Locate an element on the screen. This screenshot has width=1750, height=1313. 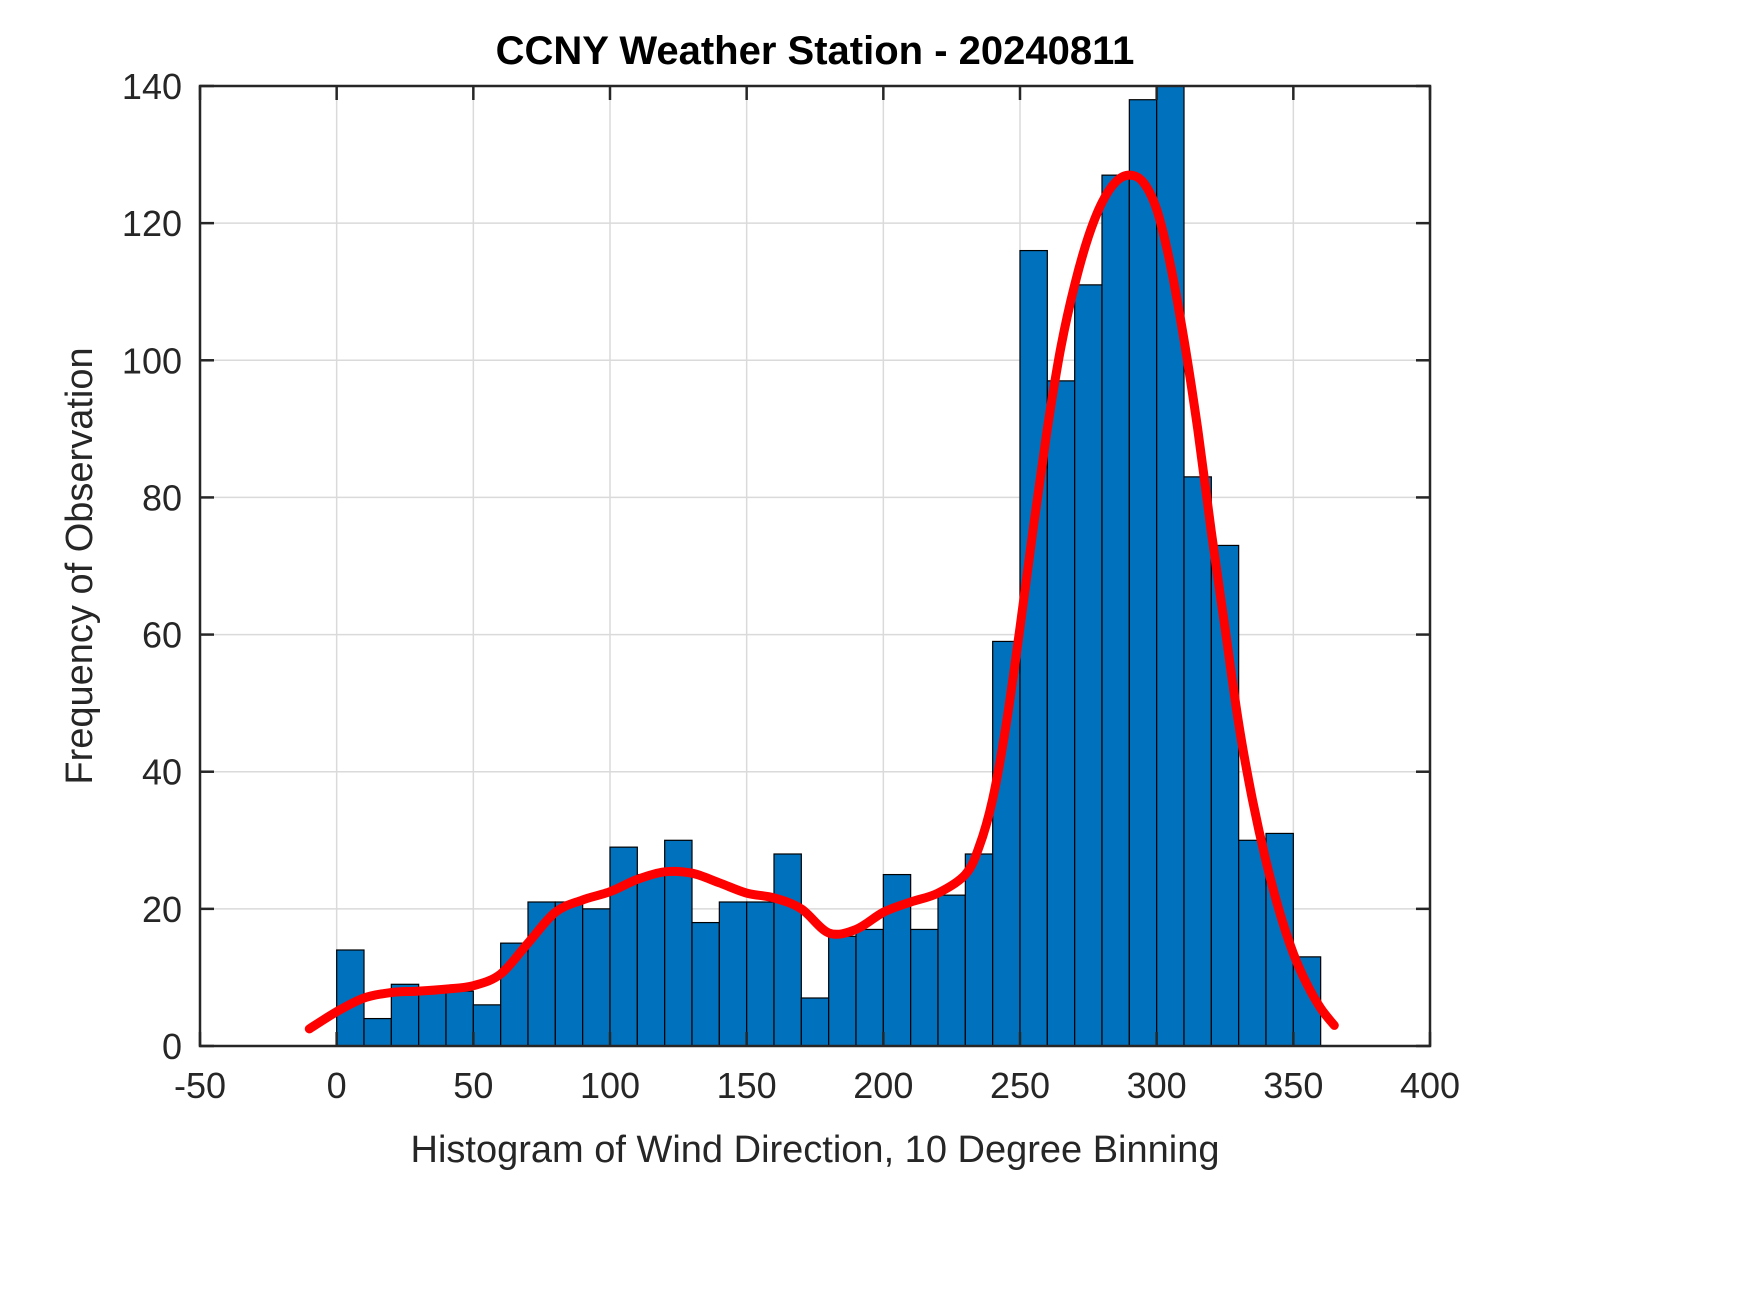
y-tick-label: 20 is located at coordinates (162, 909).